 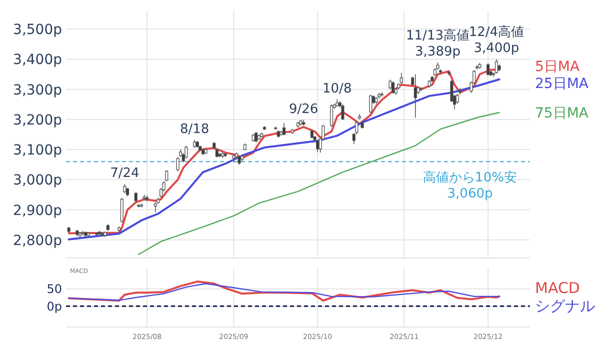 What do you see at coordinates (303, 110) in the screenshot?
I see `annotation: 9/26` at bounding box center [303, 110].